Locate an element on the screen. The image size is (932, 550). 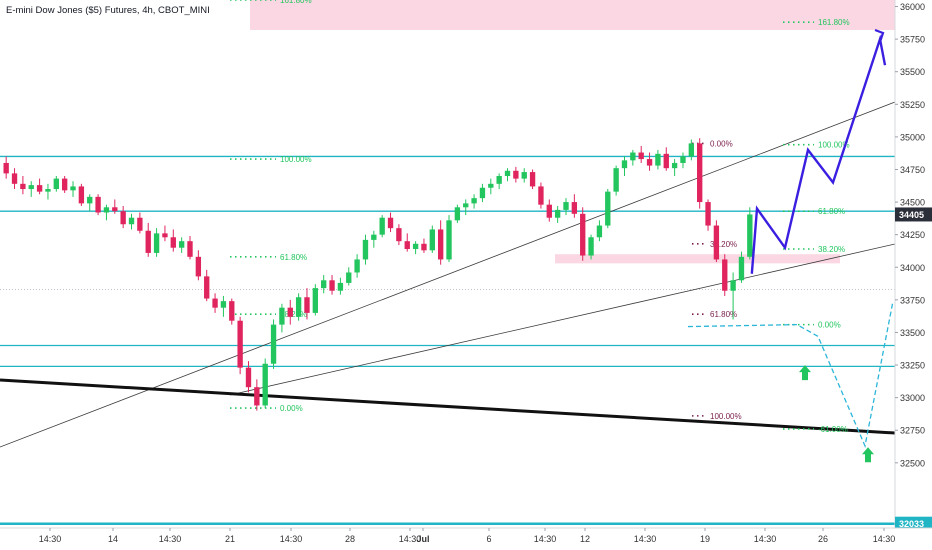
projection-arrowhead is located at coordinates (879, 35).